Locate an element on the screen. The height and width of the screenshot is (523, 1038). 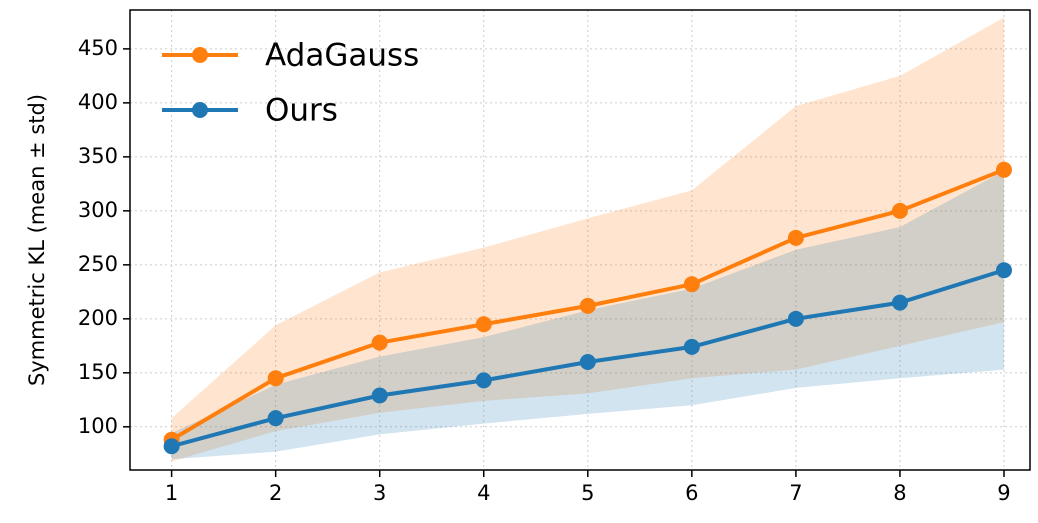
y-tick-label: 350 is located at coordinates (98, 156).